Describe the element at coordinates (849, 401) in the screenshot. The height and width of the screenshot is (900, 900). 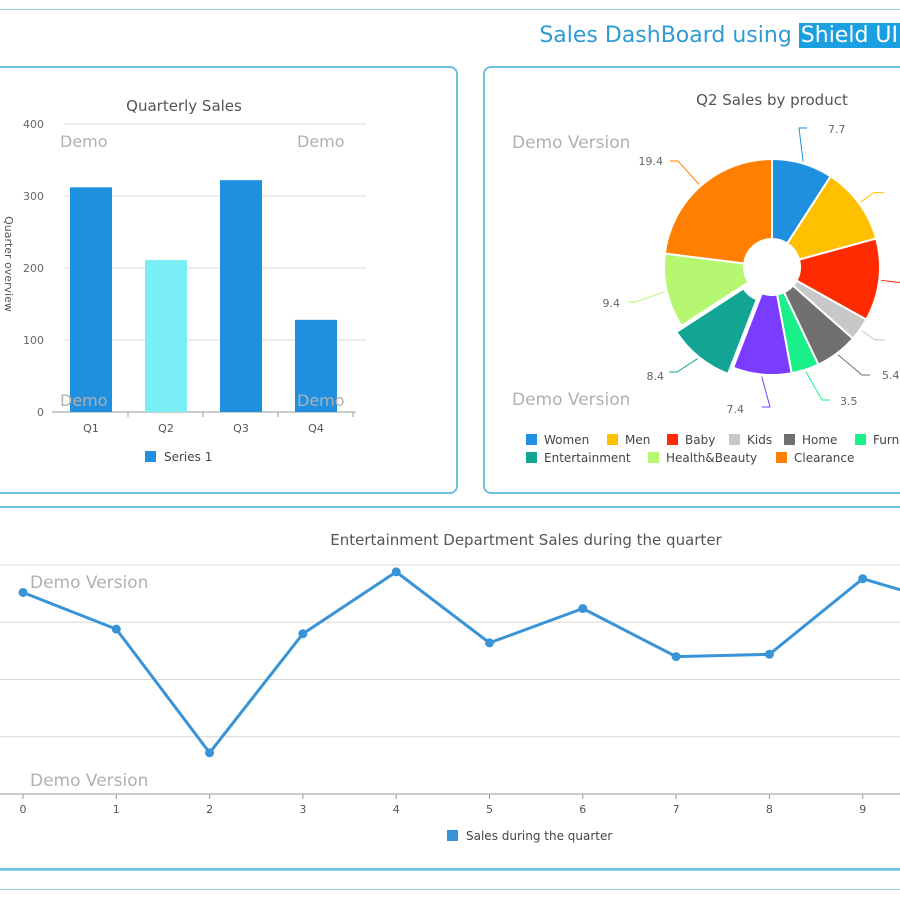
I see `pie-value-label: 3.5` at that location.